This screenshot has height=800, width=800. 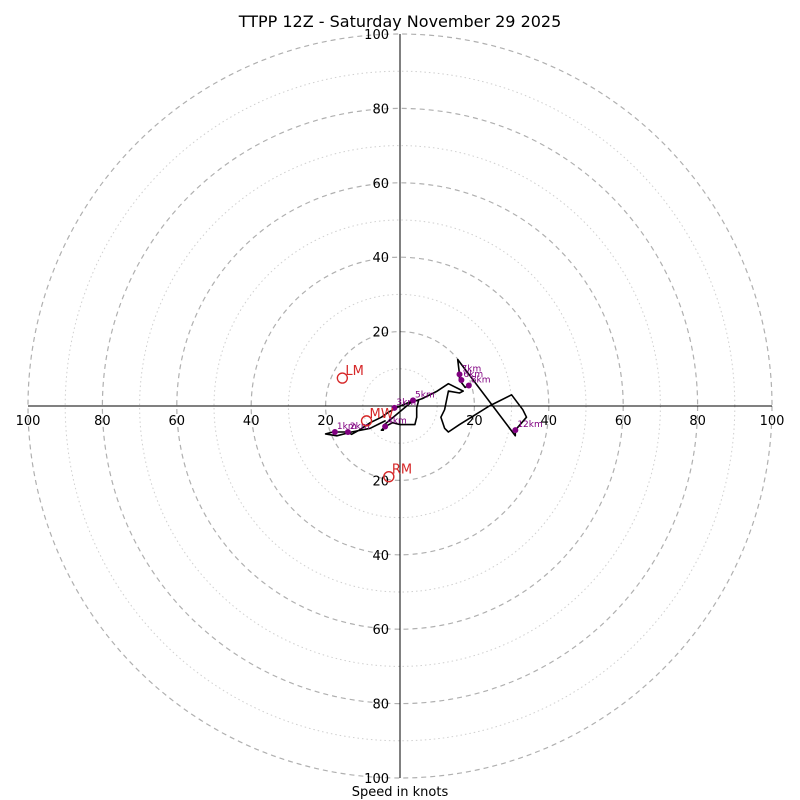 What do you see at coordinates (380, 333) in the screenshot?
I see `tick-label-top-20: 20` at bounding box center [380, 333].